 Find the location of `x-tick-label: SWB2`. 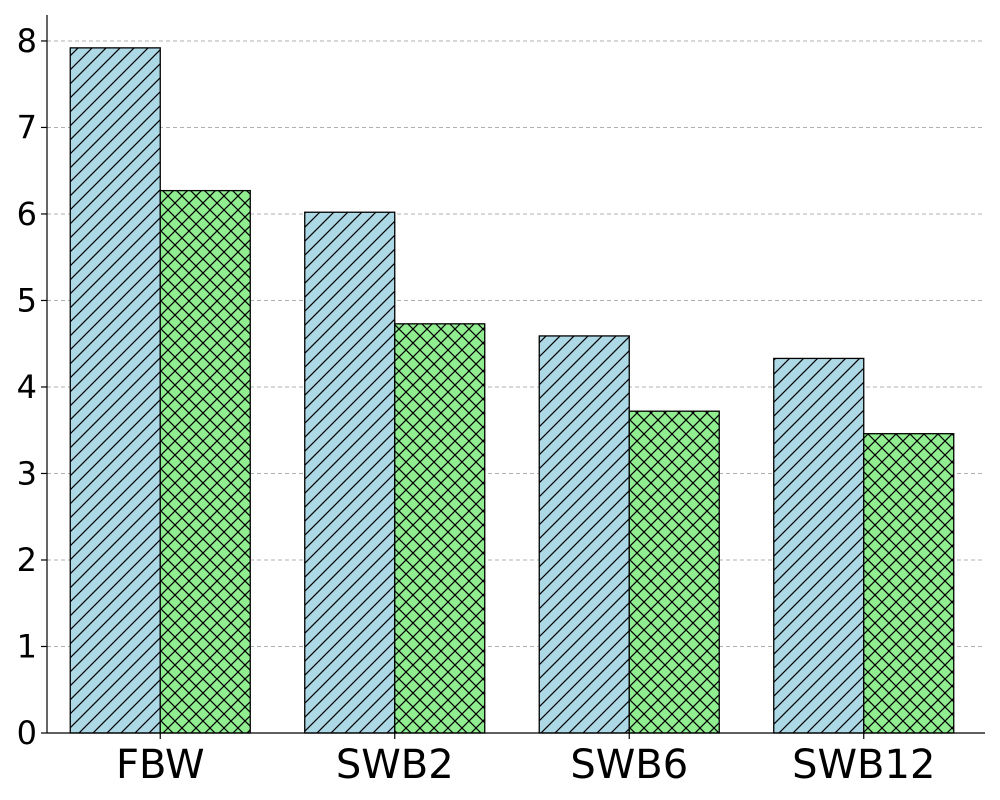

x-tick-label: SWB2 is located at coordinates (395, 765).